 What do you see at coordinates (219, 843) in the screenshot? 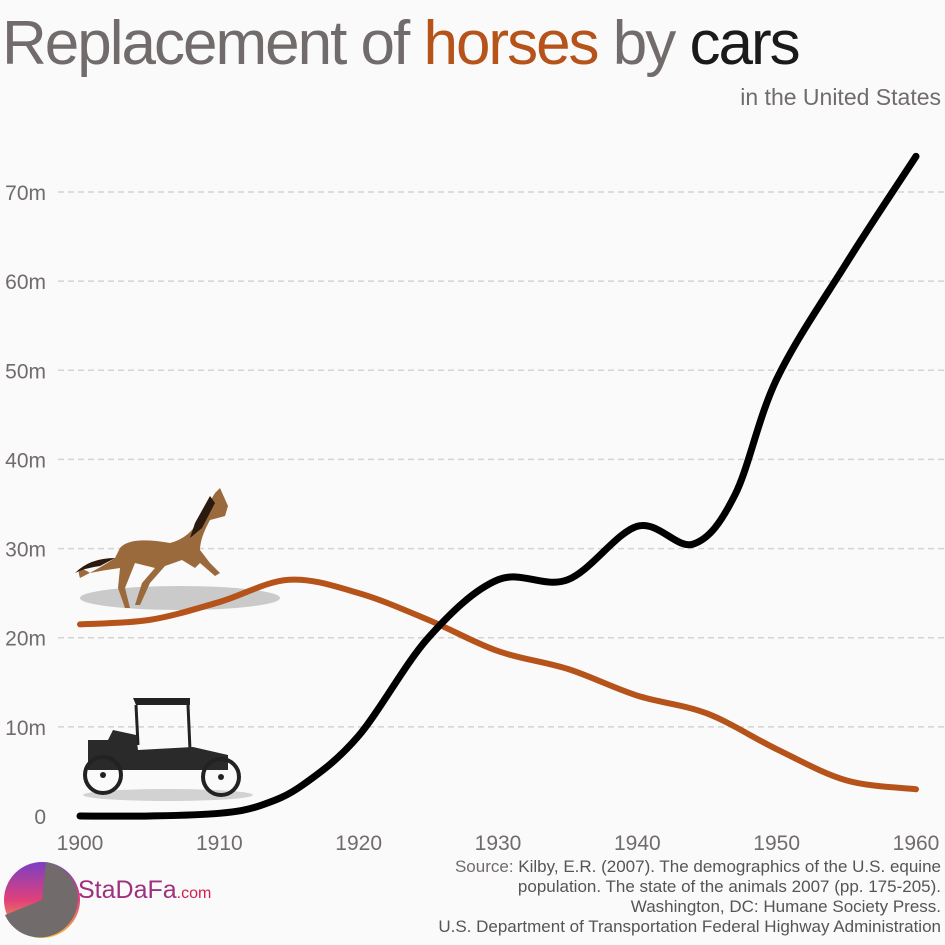
I see `x-tick-label: 1910` at bounding box center [219, 843].